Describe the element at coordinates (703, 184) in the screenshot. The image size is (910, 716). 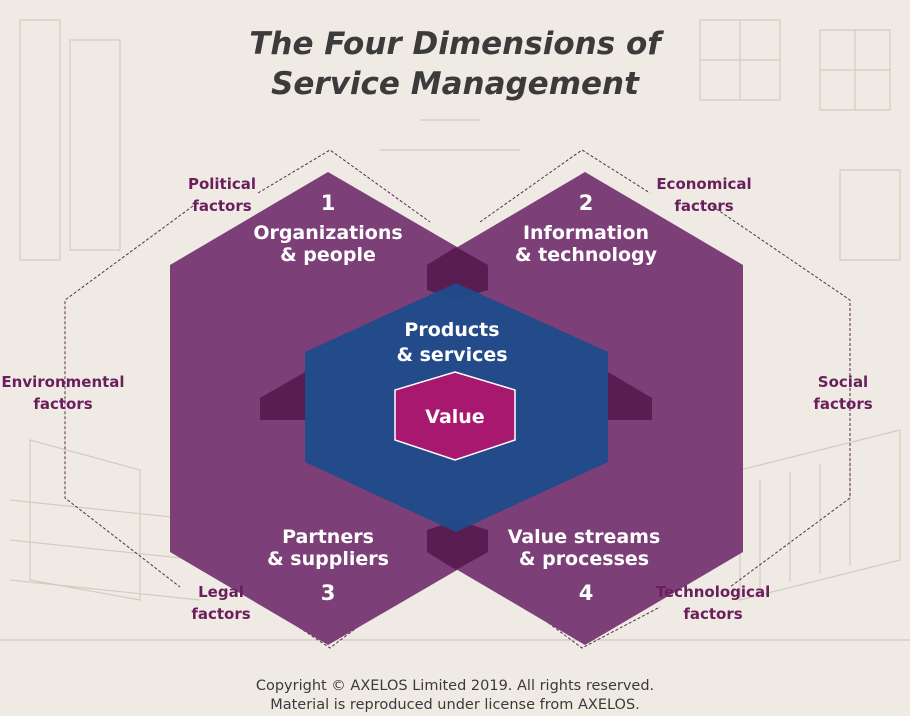
I see `economical-factors-line-1: Economical` at that location.